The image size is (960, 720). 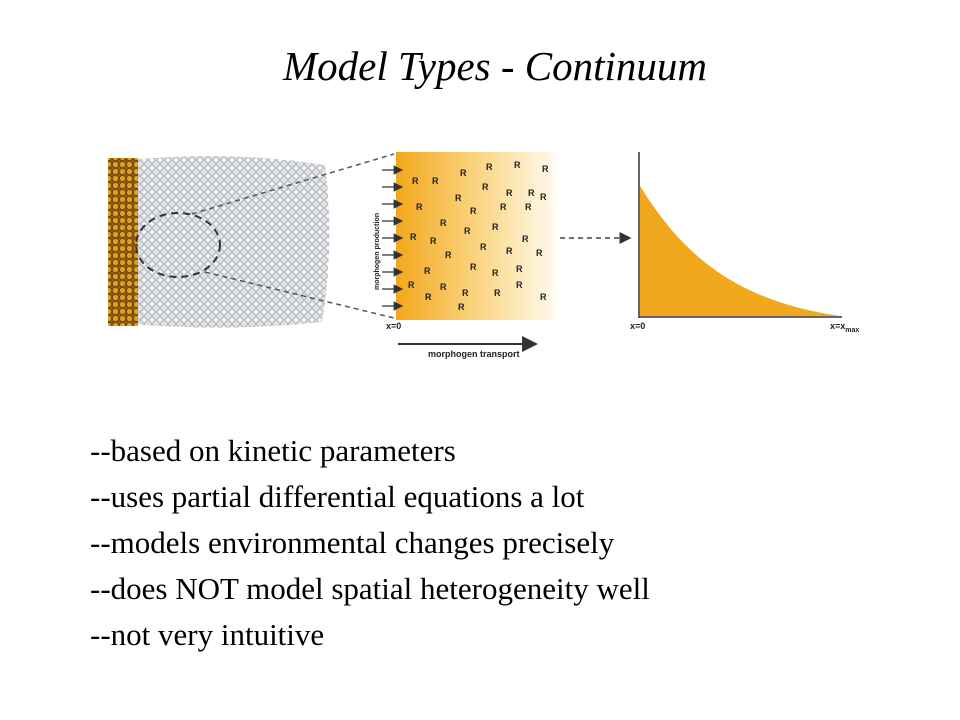 I want to click on x0-label: x=0, so click(x=393, y=326).